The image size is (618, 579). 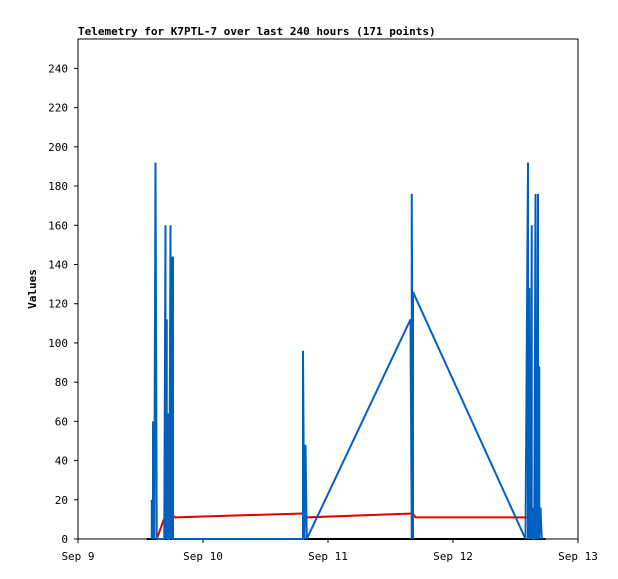 What do you see at coordinates (61, 500) in the screenshot?
I see `y-tick-label: 20` at bounding box center [61, 500].